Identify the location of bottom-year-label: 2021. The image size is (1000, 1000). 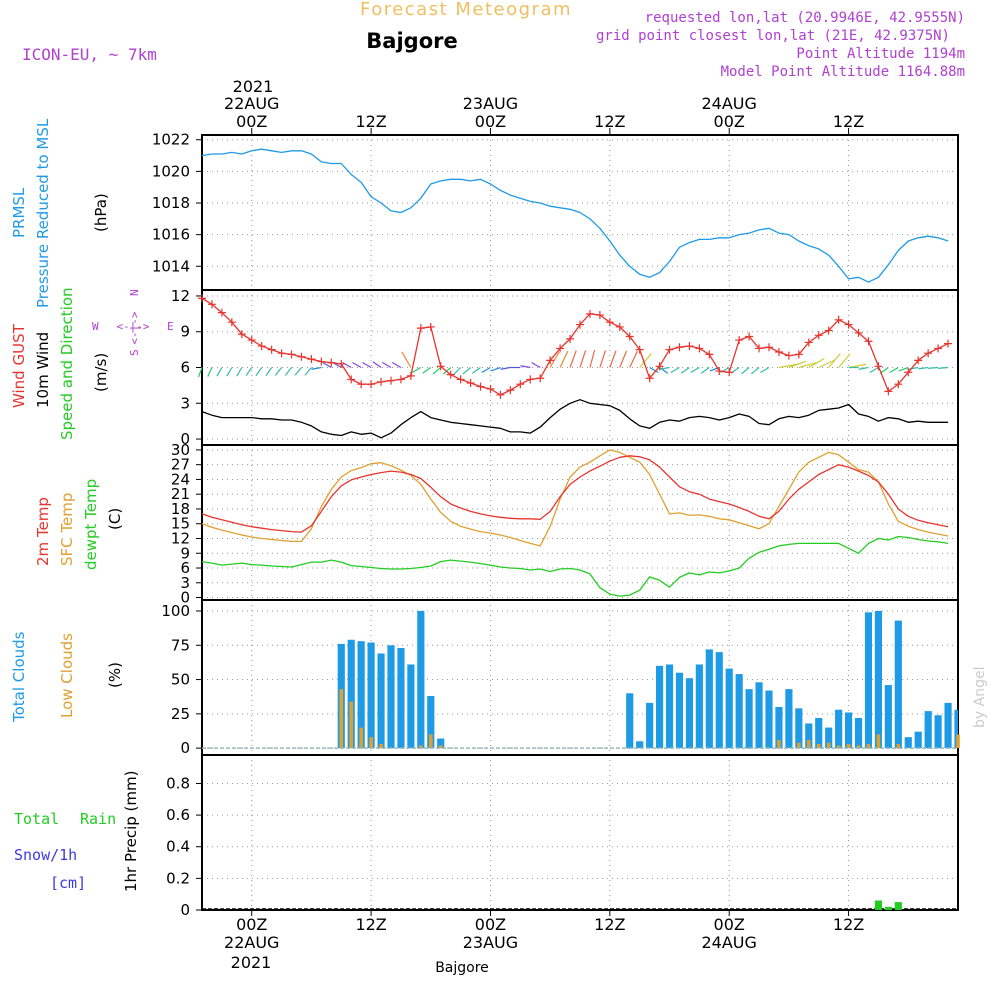
(251, 962).